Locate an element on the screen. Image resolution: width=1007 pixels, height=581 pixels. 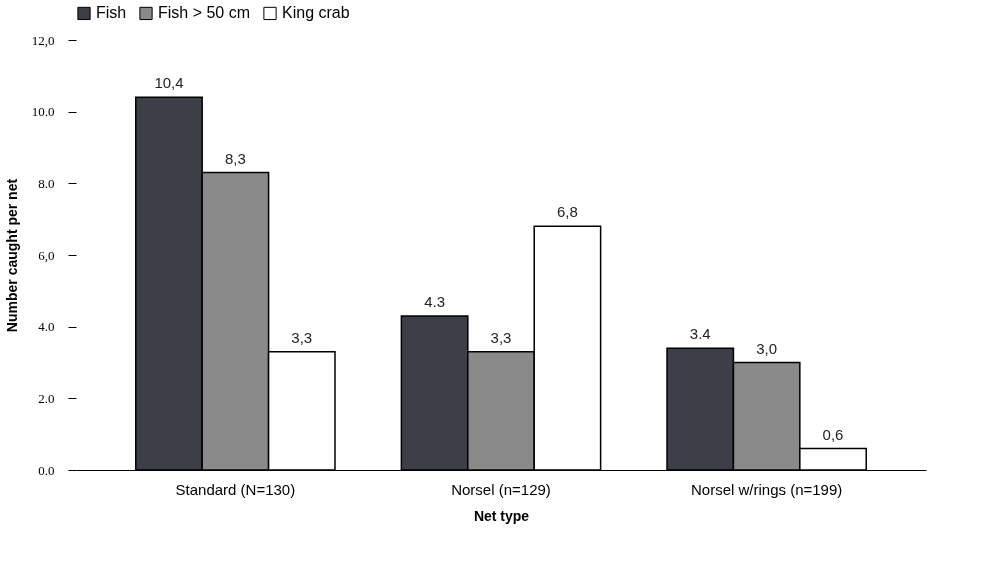
y-tick-label: 6,0 is located at coordinates (46, 255).